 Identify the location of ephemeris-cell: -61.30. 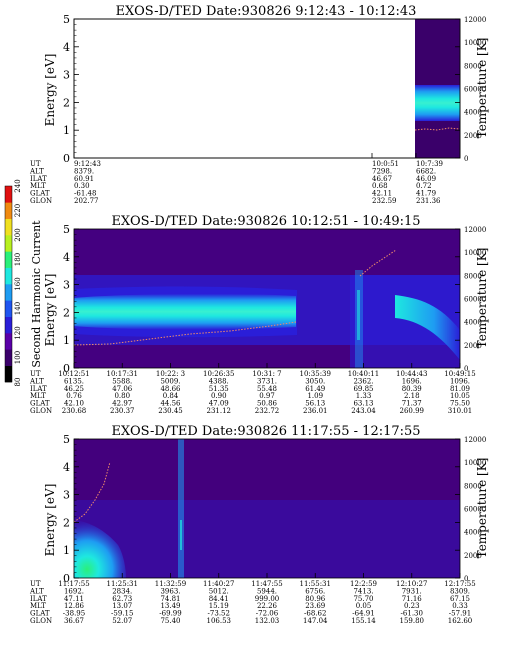
(412, 614).